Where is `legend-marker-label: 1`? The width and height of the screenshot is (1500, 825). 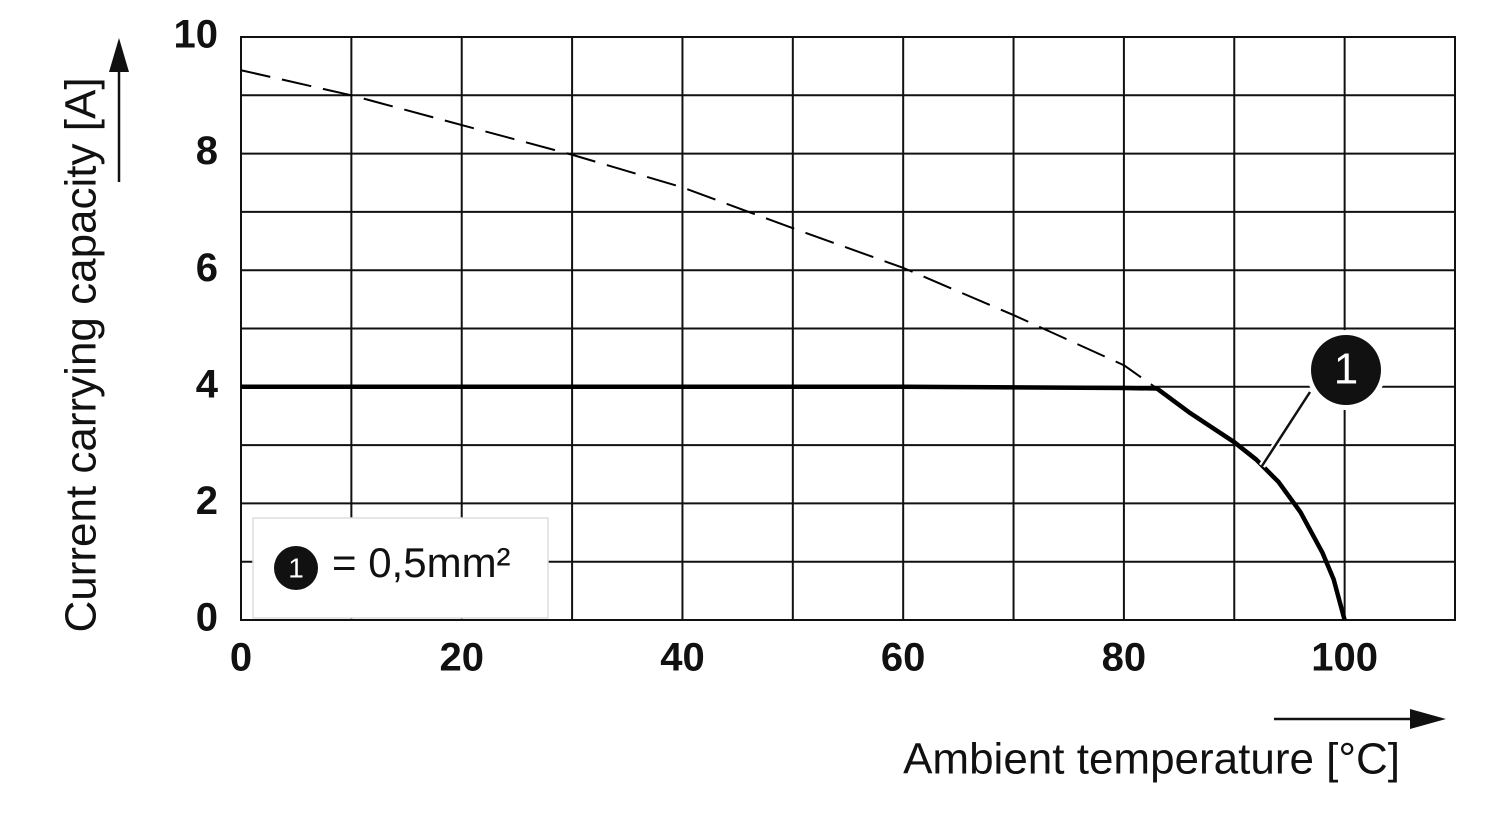
legend-marker-label: 1 is located at coordinates (296, 567).